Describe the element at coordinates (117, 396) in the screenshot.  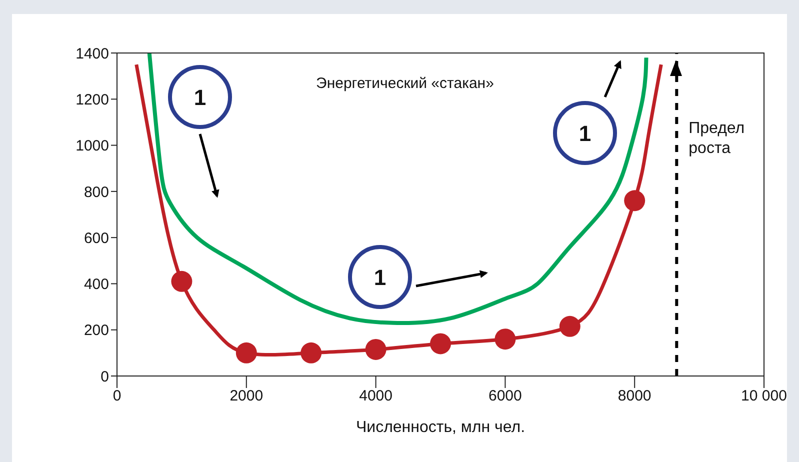
I see `x-tick-label: 0` at that location.